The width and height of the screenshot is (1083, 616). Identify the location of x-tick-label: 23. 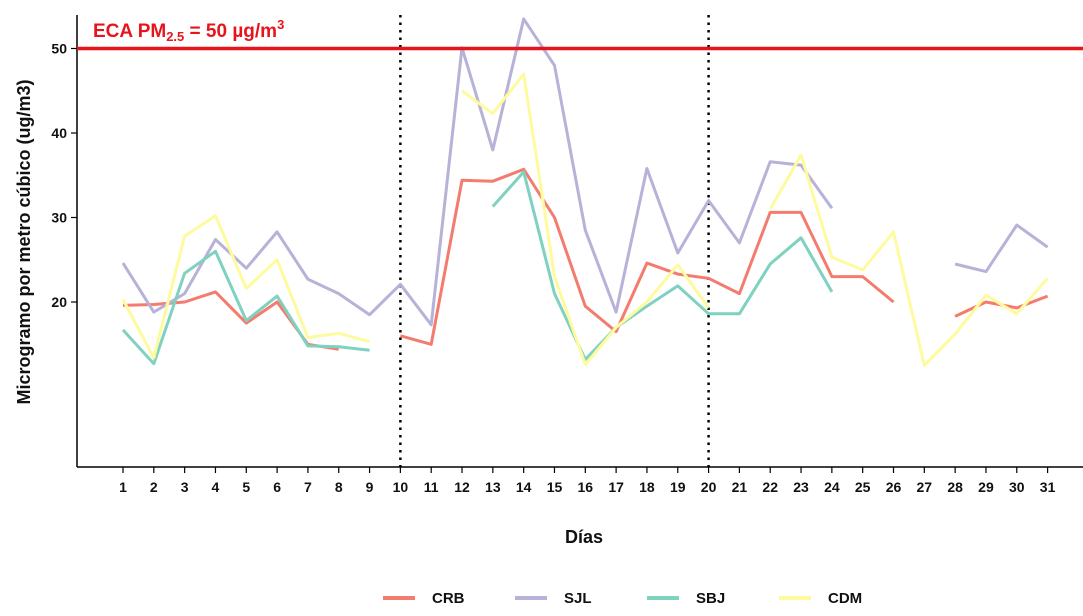
(801, 487).